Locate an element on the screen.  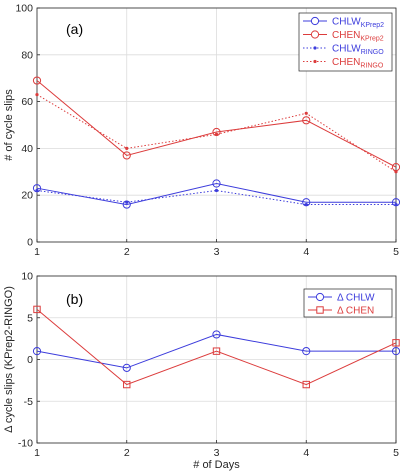
y-axis-label: # of cycle slips is located at coordinates (9, 125).